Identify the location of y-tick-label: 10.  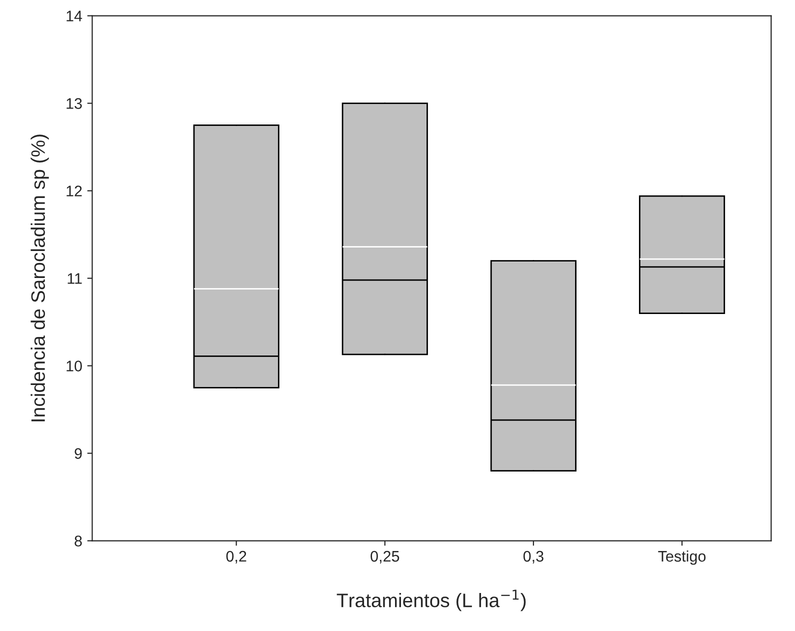
(74, 366).